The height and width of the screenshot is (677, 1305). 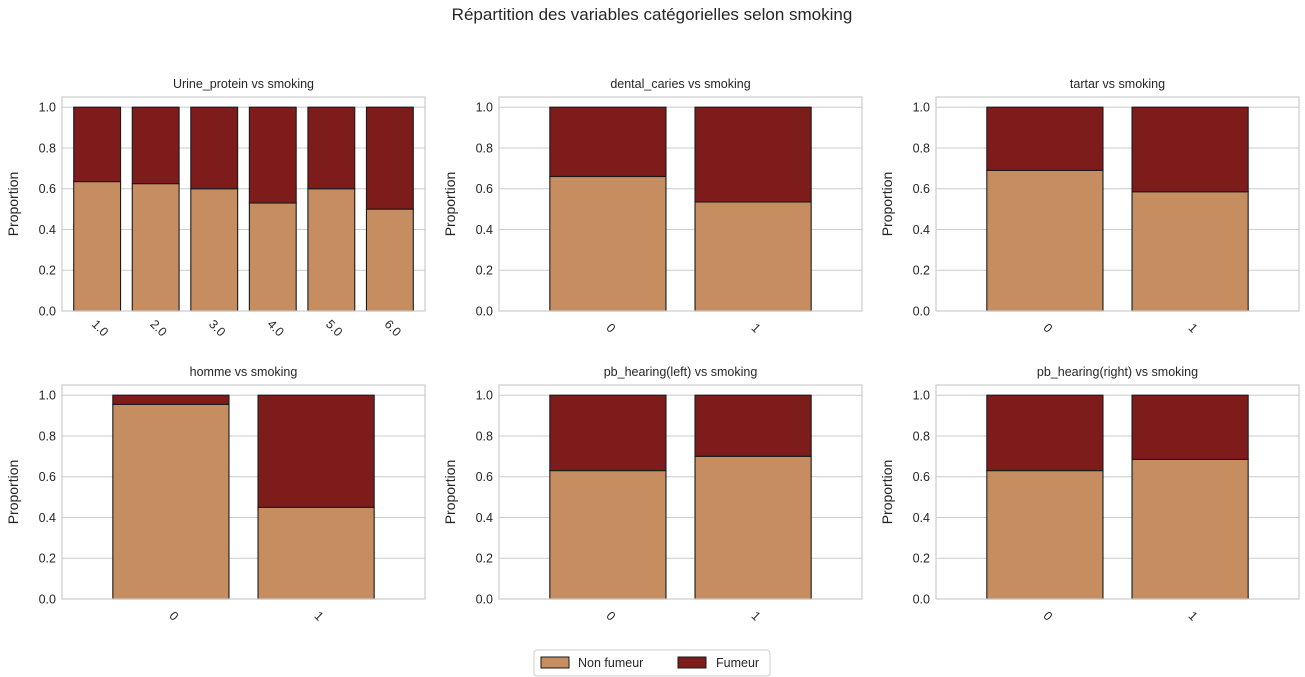 What do you see at coordinates (331, 250) in the screenshot?
I see `bar-non-fumeur-5.0` at bounding box center [331, 250].